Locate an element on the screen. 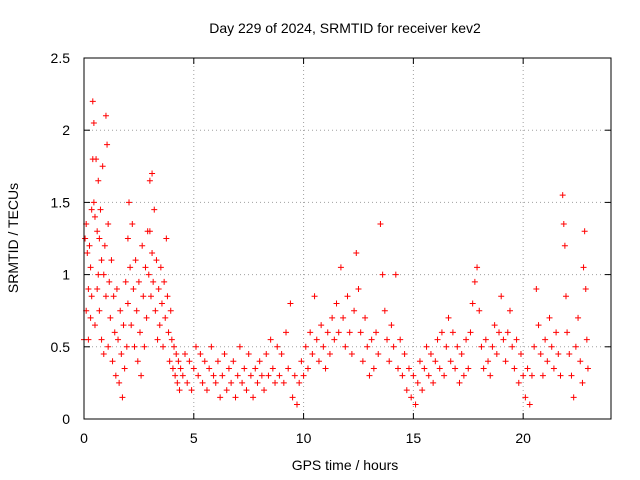  y-tick-label: 1.5 is located at coordinates (61, 202).